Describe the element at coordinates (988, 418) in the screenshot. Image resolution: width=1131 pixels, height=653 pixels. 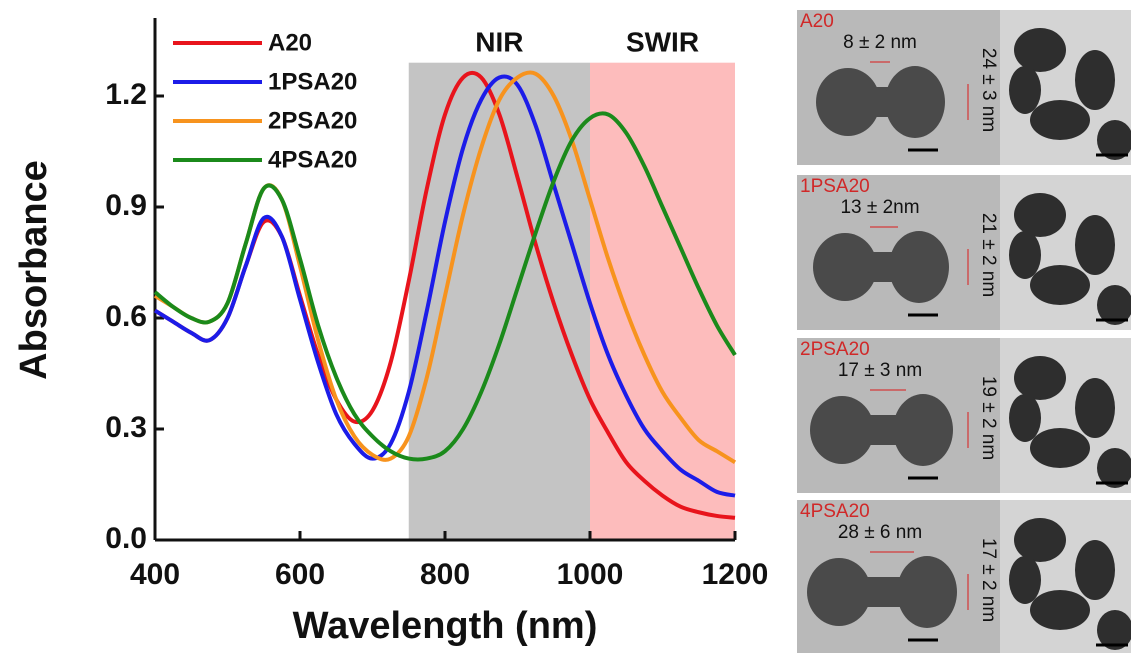
I see `width-label: 19 ± 2 nm` at that location.